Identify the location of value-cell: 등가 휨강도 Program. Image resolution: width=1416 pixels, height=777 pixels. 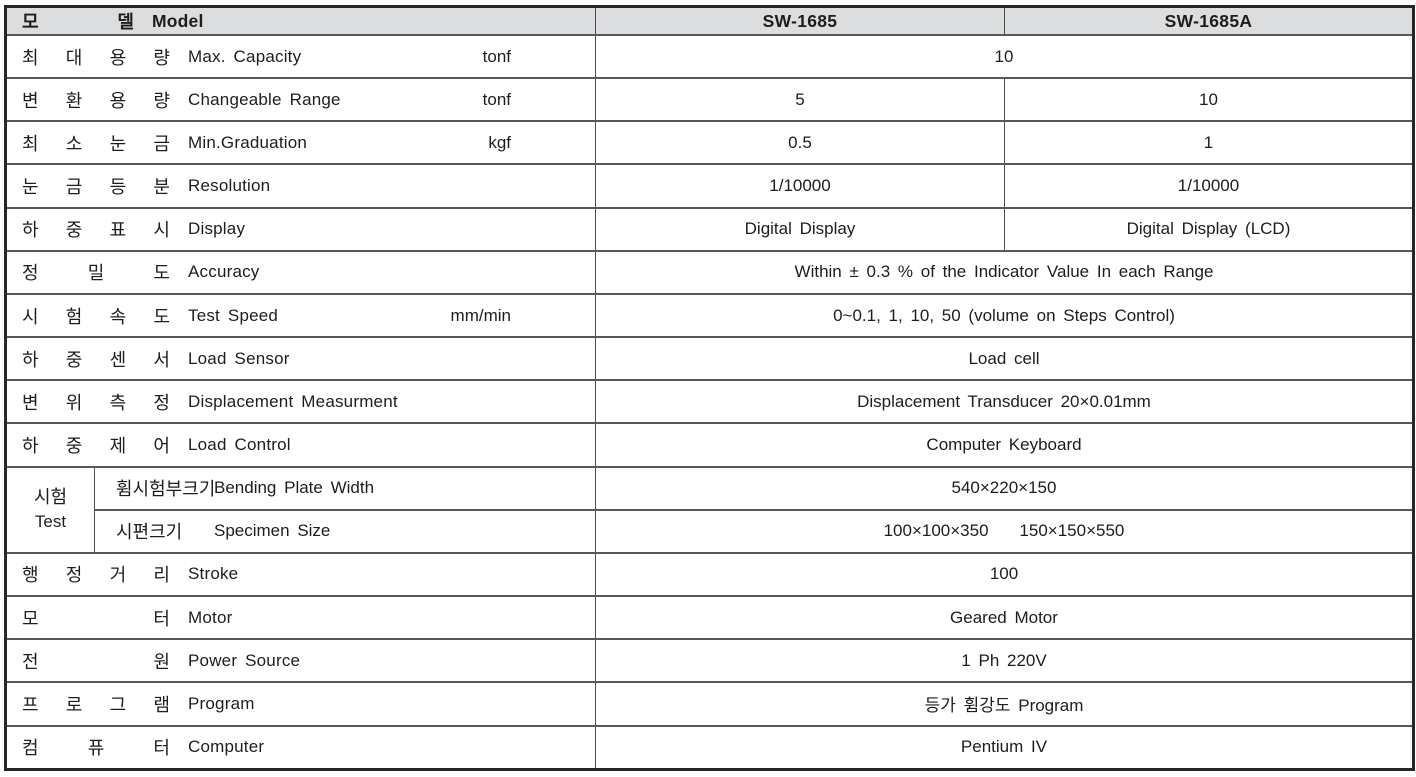
(1004, 704).